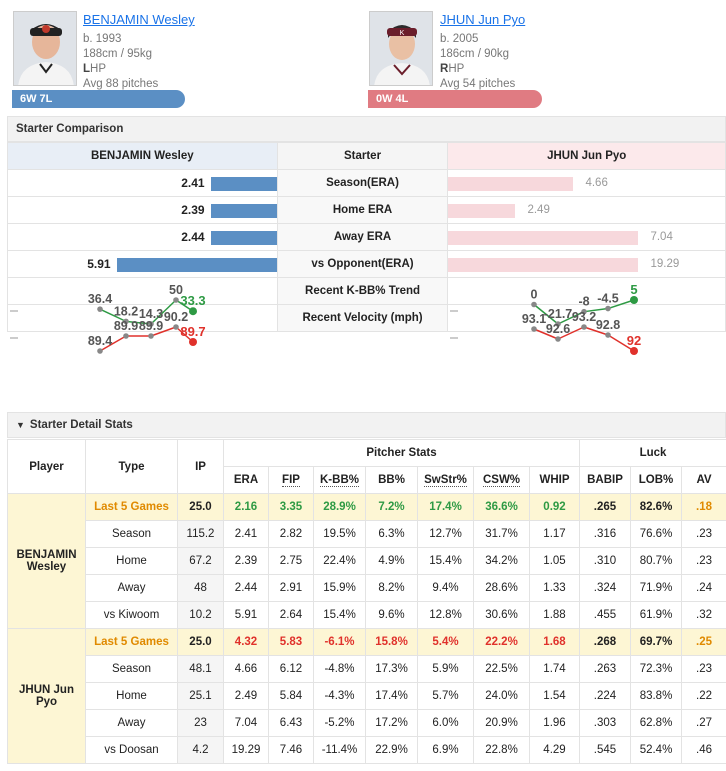 The image size is (726, 771). What do you see at coordinates (142, 264) in the screenshot?
I see `compare-left-cell: 5.91` at bounding box center [142, 264].